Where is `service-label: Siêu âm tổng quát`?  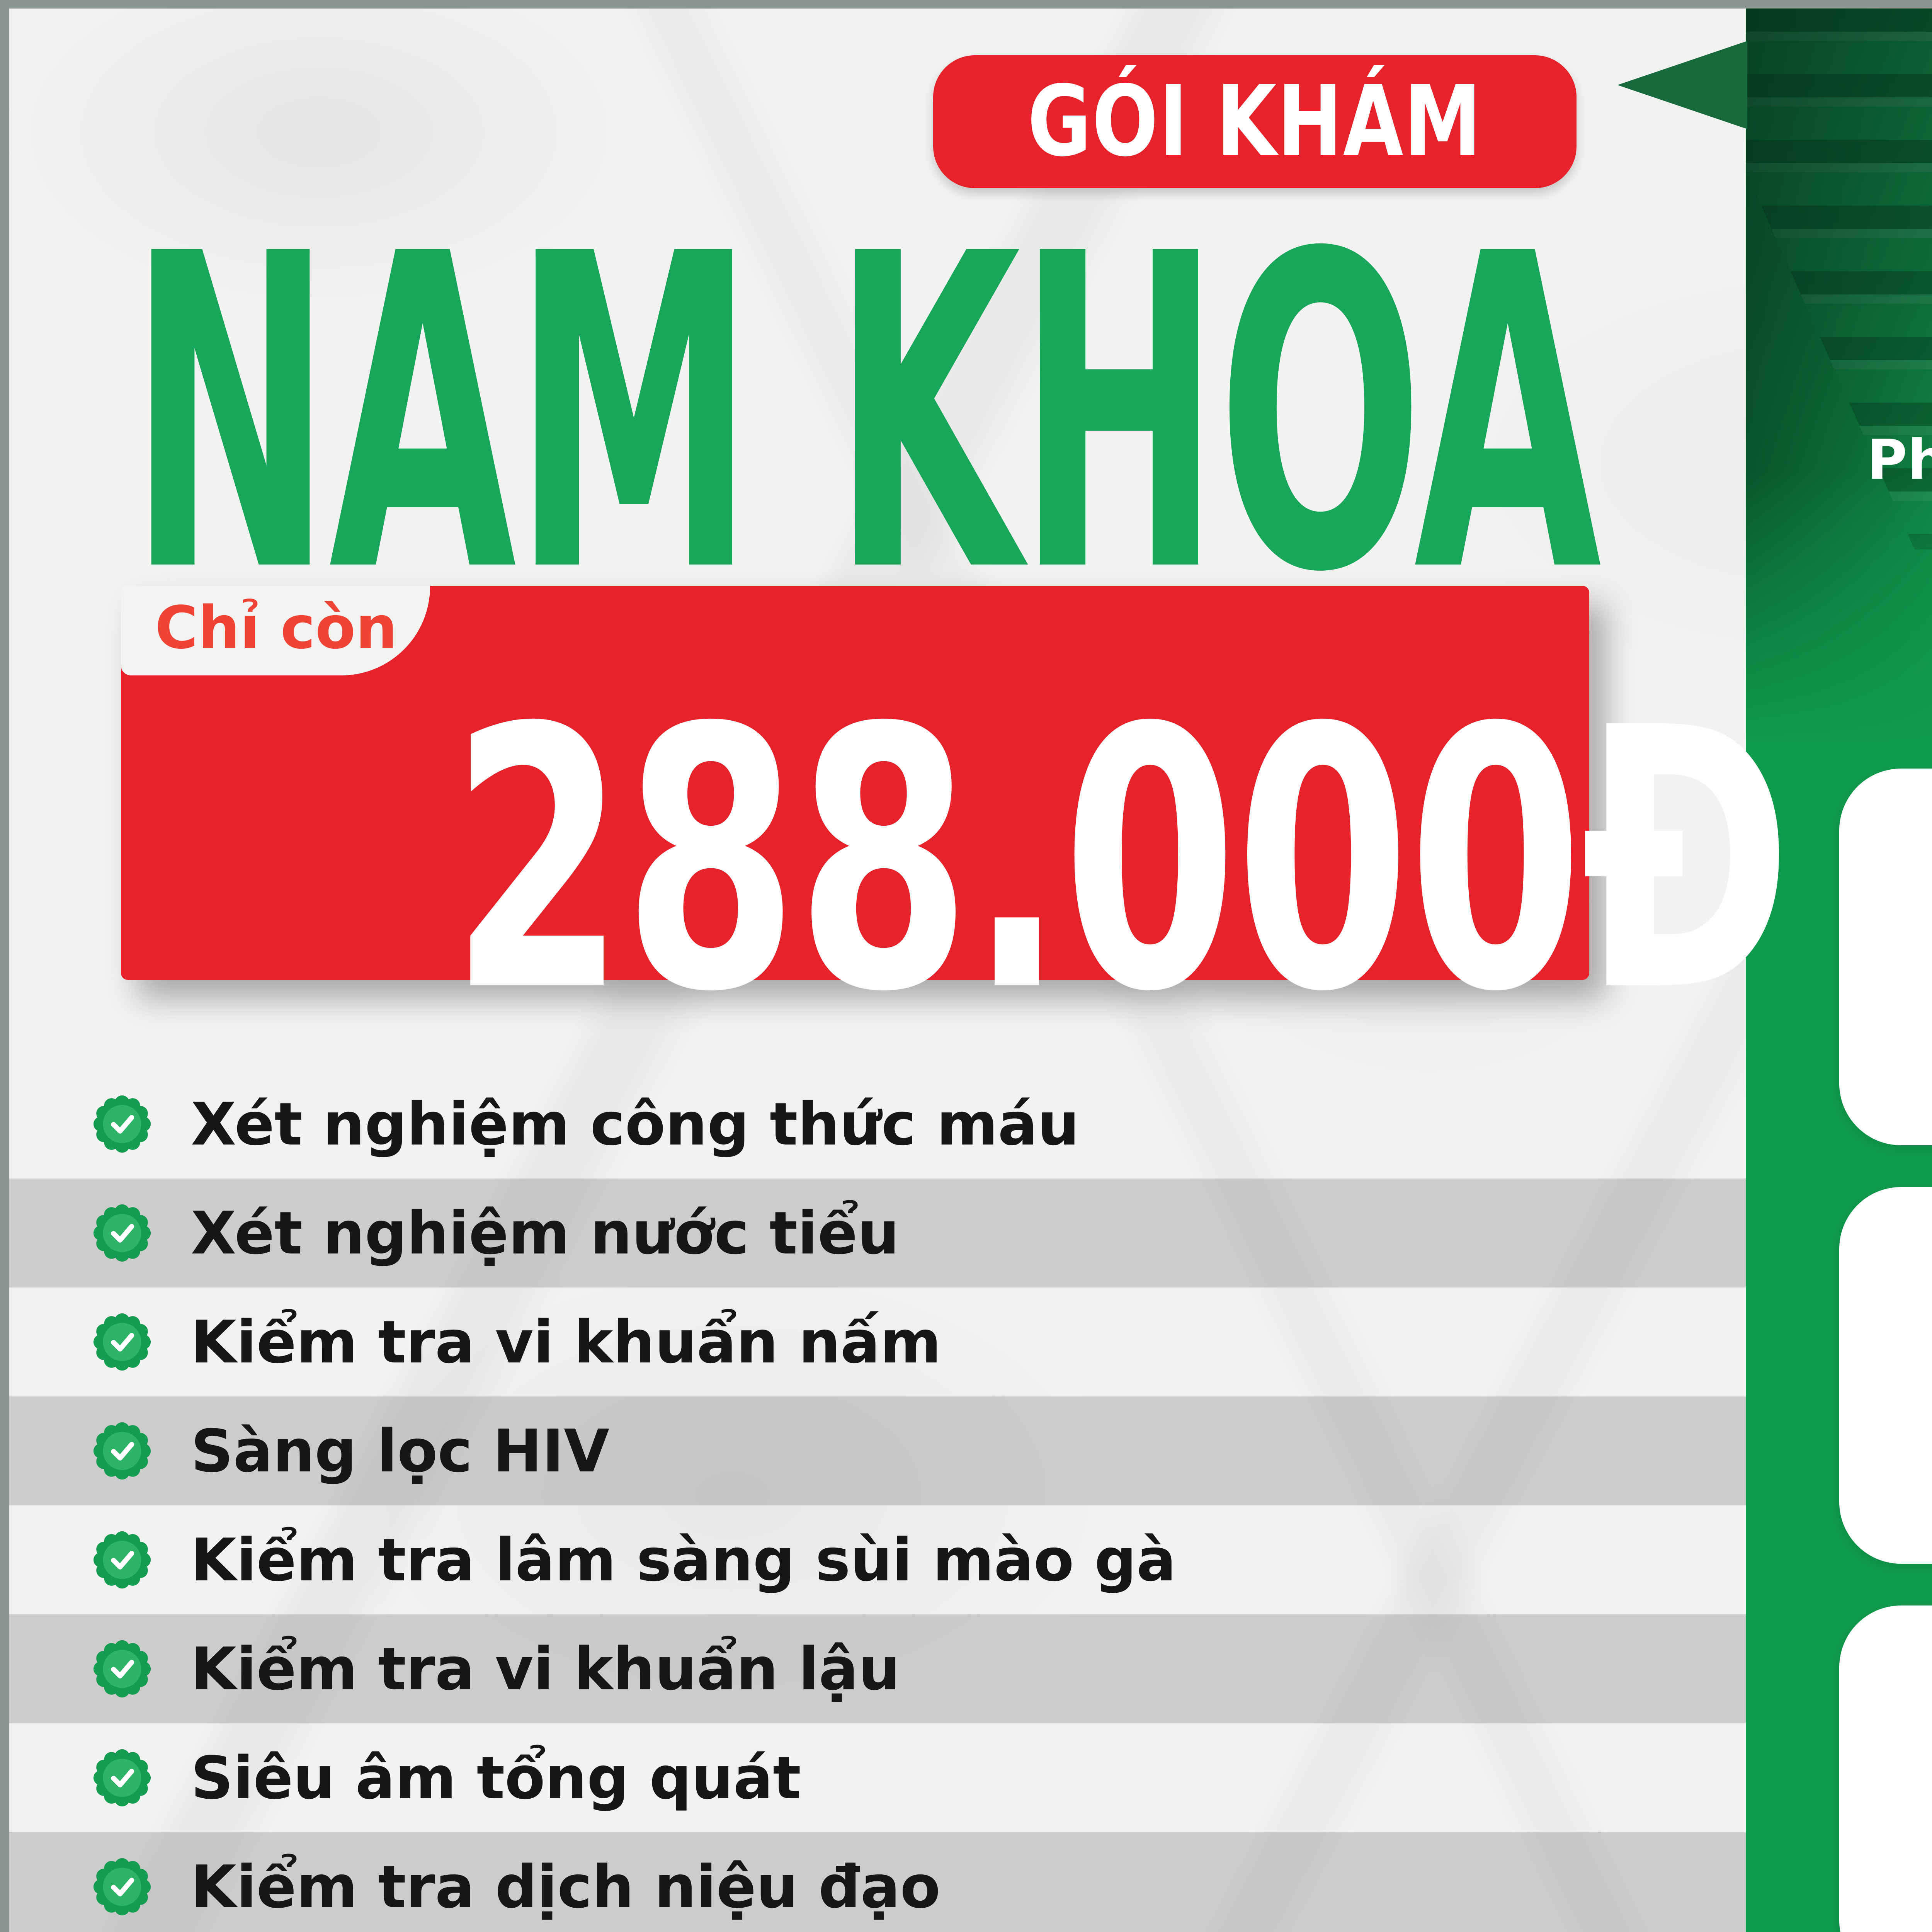 service-label: Siêu âm tổng quát is located at coordinates (496, 1778).